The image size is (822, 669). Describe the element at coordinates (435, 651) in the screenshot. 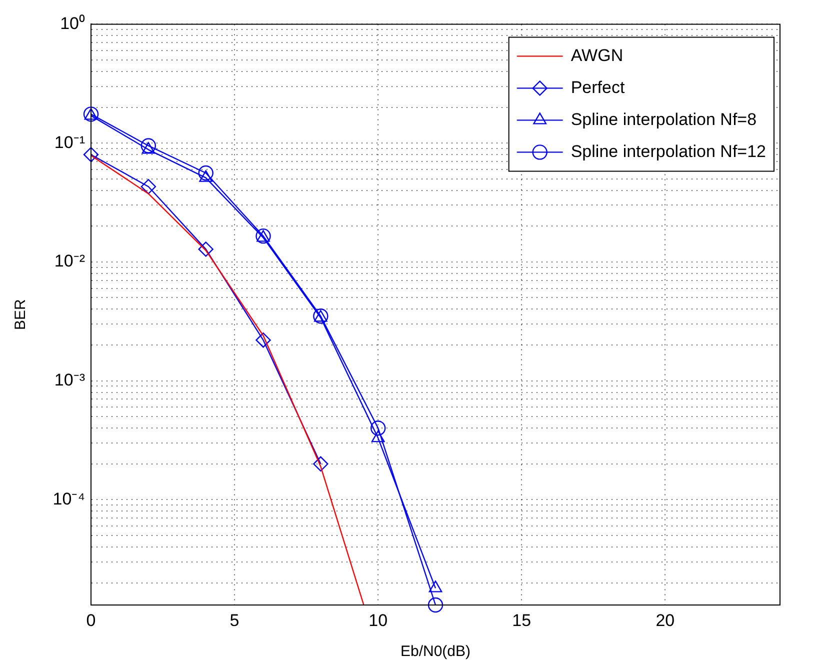

I see `x-axis-title: Eb/N0(dB)` at that location.